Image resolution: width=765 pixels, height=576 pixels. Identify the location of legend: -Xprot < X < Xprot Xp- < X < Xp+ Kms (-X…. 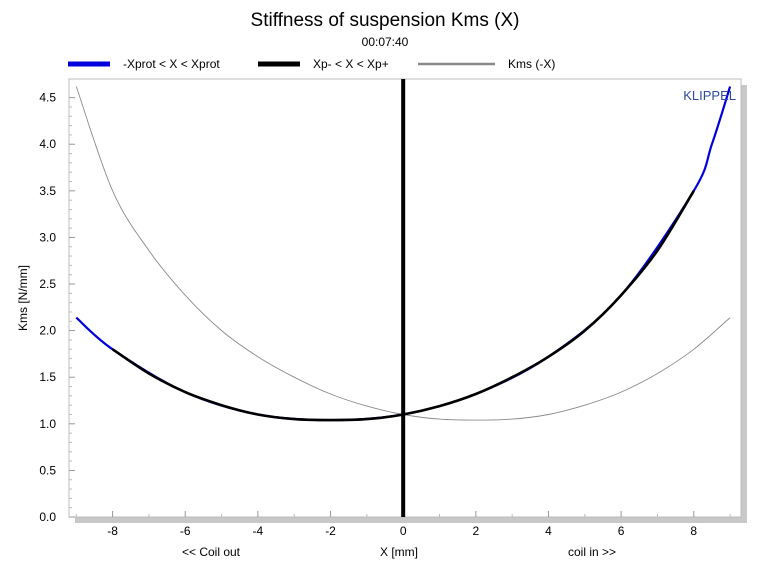
(311, 64).